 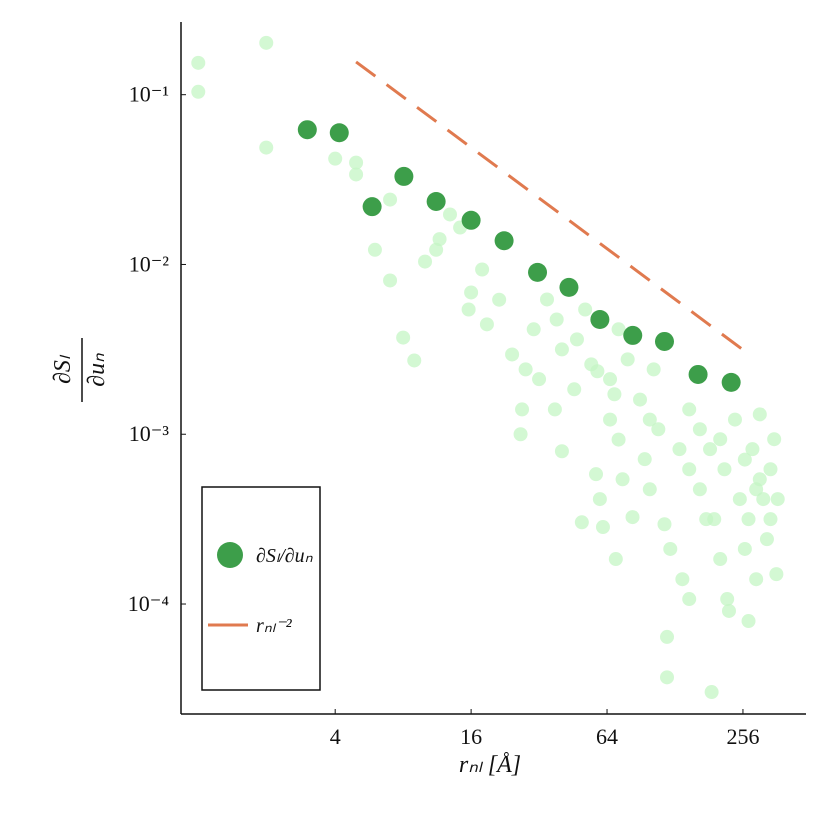 I want to click on legend-label: ∂Sₗ/∂uₙ, so click(x=285, y=556).